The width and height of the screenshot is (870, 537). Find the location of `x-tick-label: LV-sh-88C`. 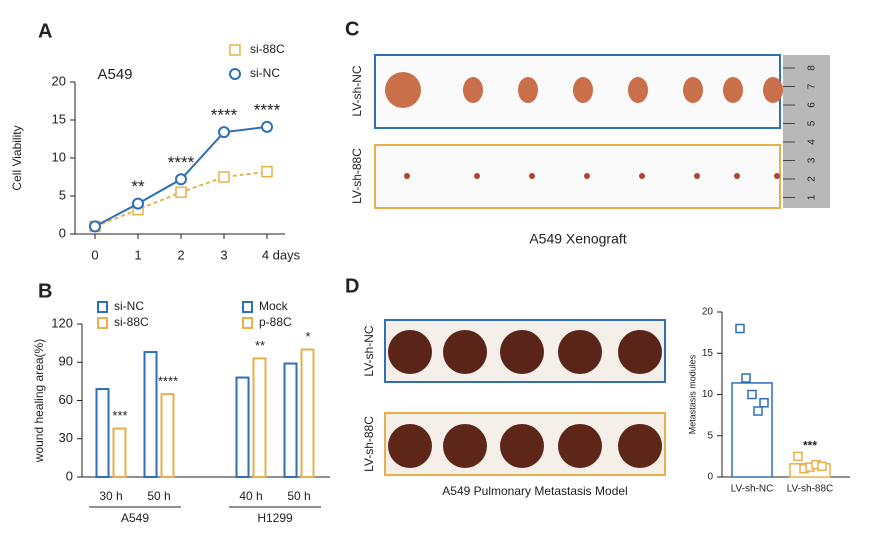

x-tick-label: LV-sh-88C is located at coordinates (810, 489).